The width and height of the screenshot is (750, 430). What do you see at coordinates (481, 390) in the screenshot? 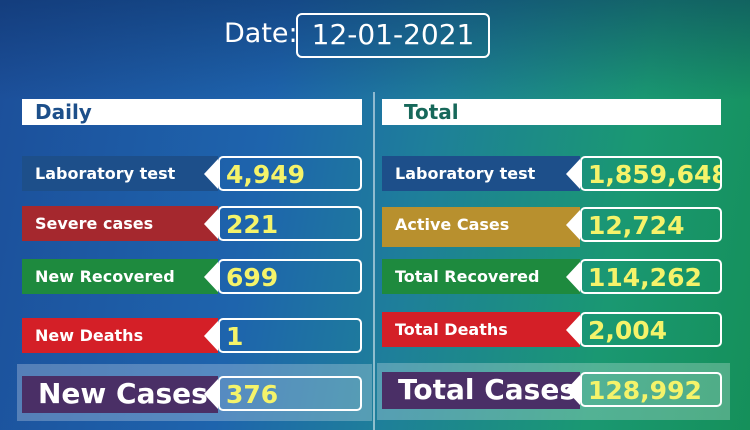
I see `total-label-4: Total Cases` at bounding box center [481, 390].